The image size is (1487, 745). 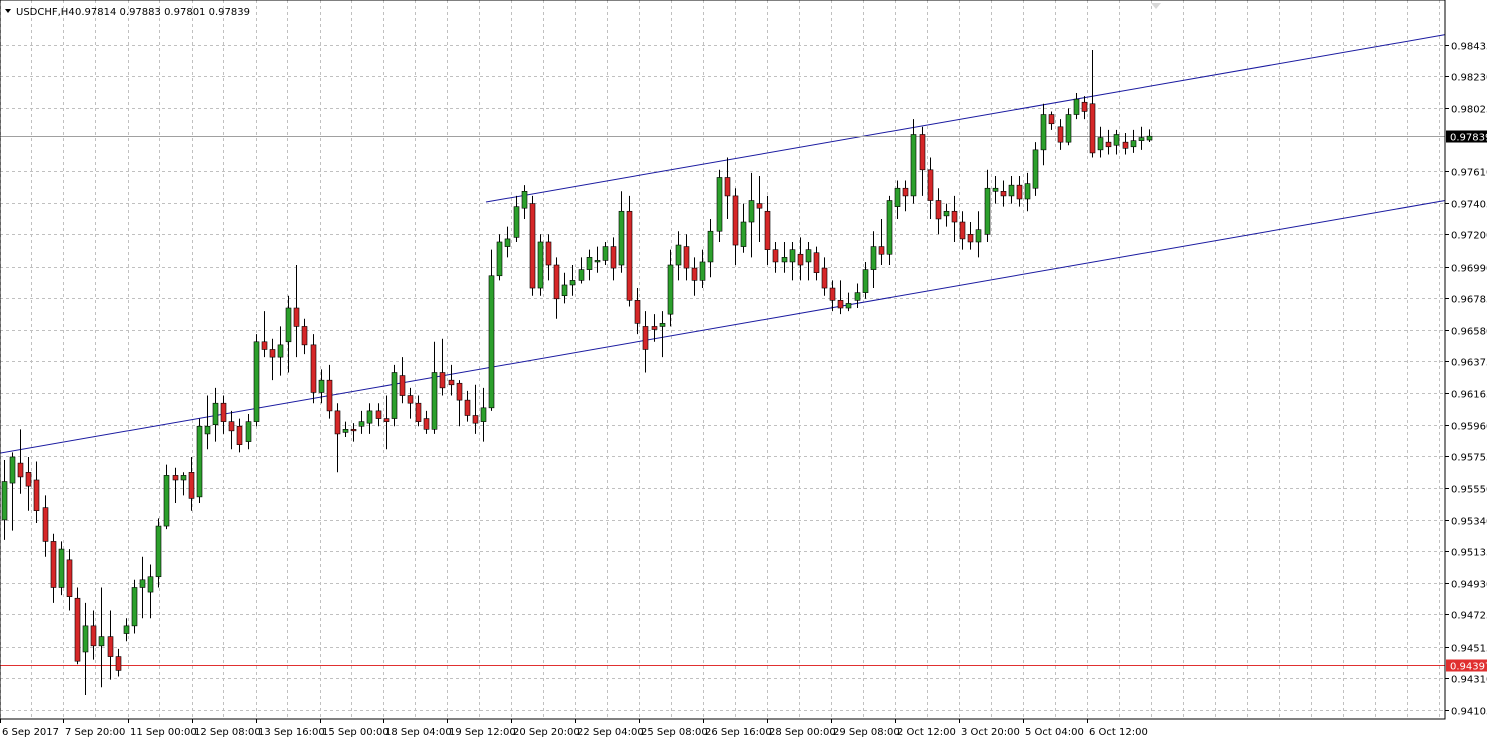 What do you see at coordinates (1469, 395) in the screenshot?
I see `y-tick-label: 0.96165` at bounding box center [1469, 395].